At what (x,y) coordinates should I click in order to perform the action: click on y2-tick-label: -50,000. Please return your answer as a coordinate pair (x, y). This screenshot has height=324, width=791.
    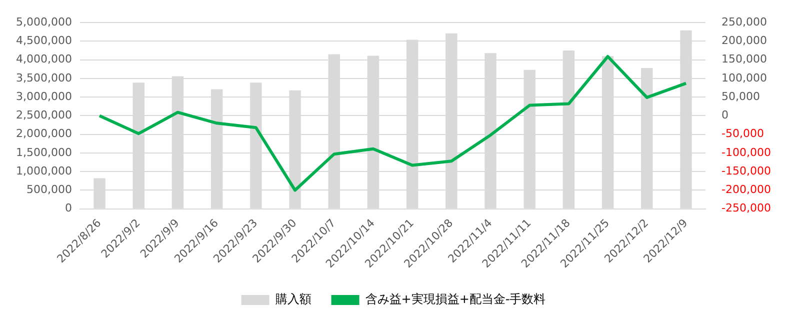
    Looking at the image, I should click on (743, 133).